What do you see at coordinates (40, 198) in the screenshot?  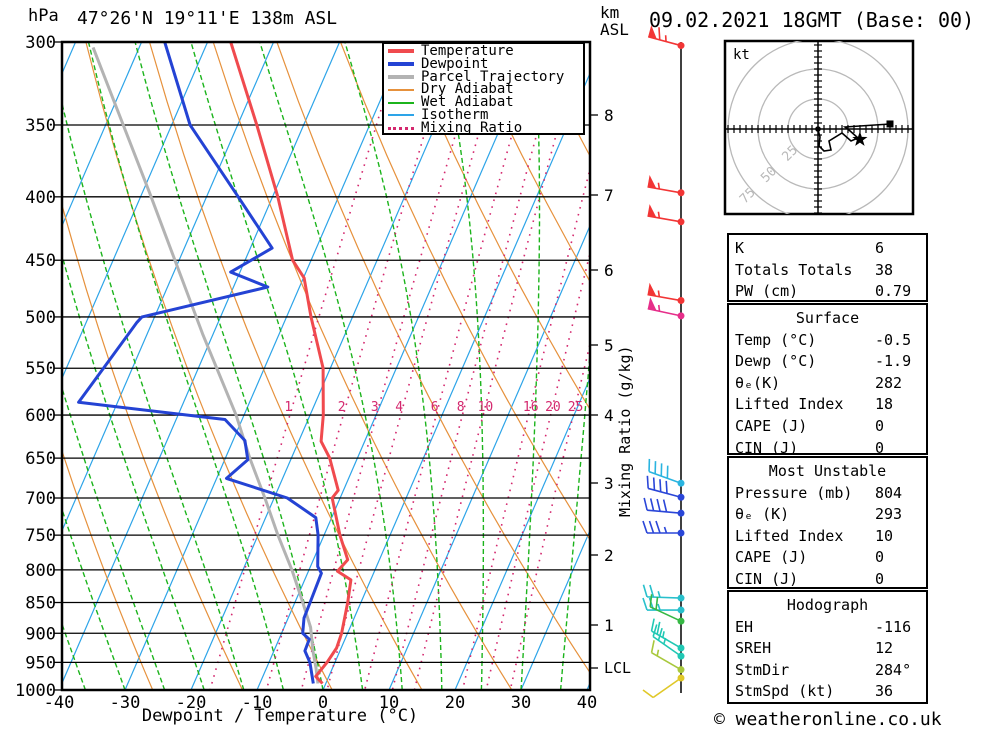 I see `svg-text: 400` at bounding box center [40, 198].